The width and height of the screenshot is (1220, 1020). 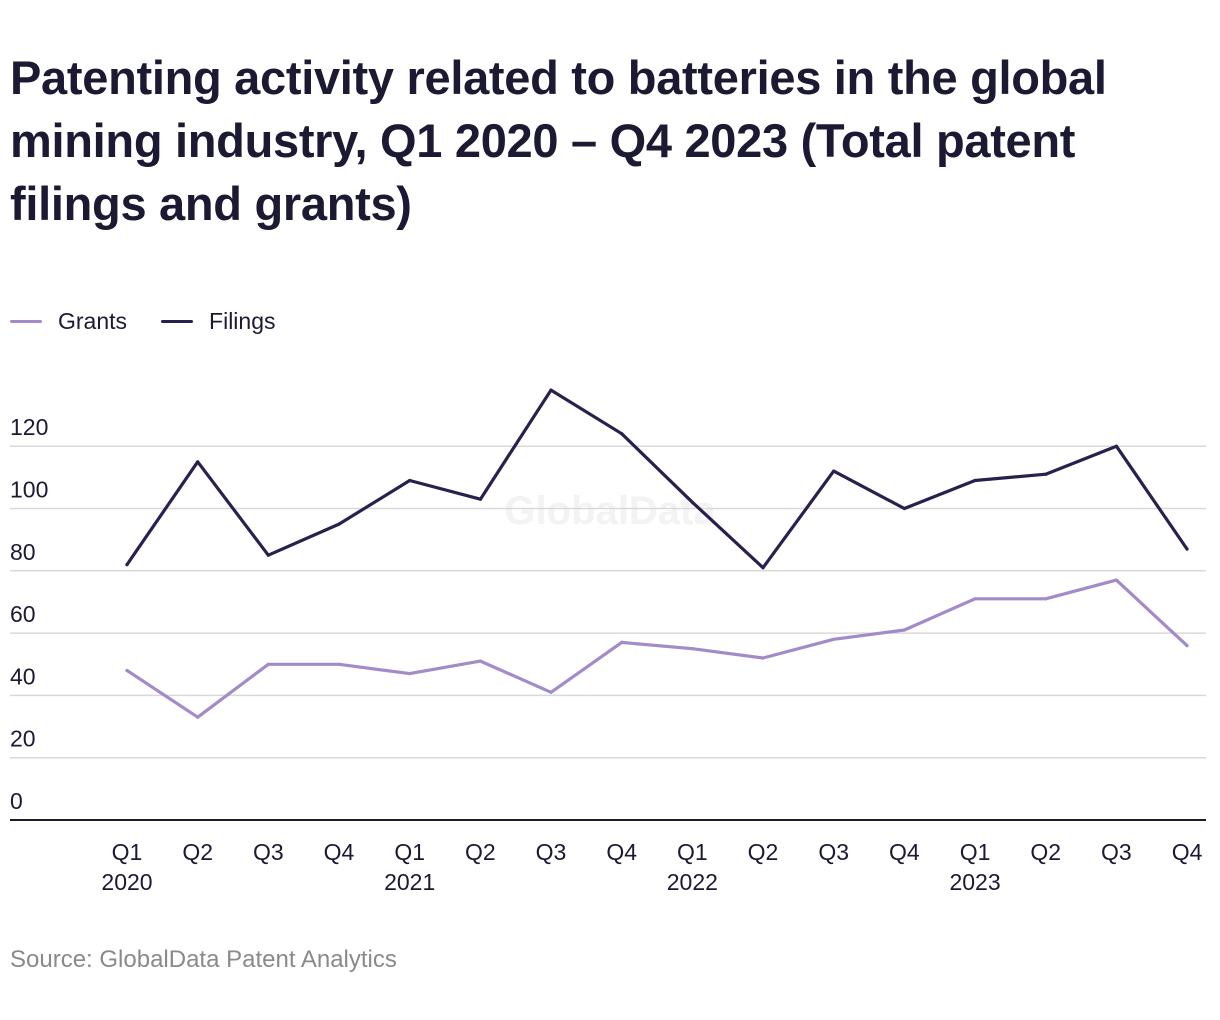 What do you see at coordinates (126, 882) in the screenshot?
I see `x-year-label: 2020` at bounding box center [126, 882].